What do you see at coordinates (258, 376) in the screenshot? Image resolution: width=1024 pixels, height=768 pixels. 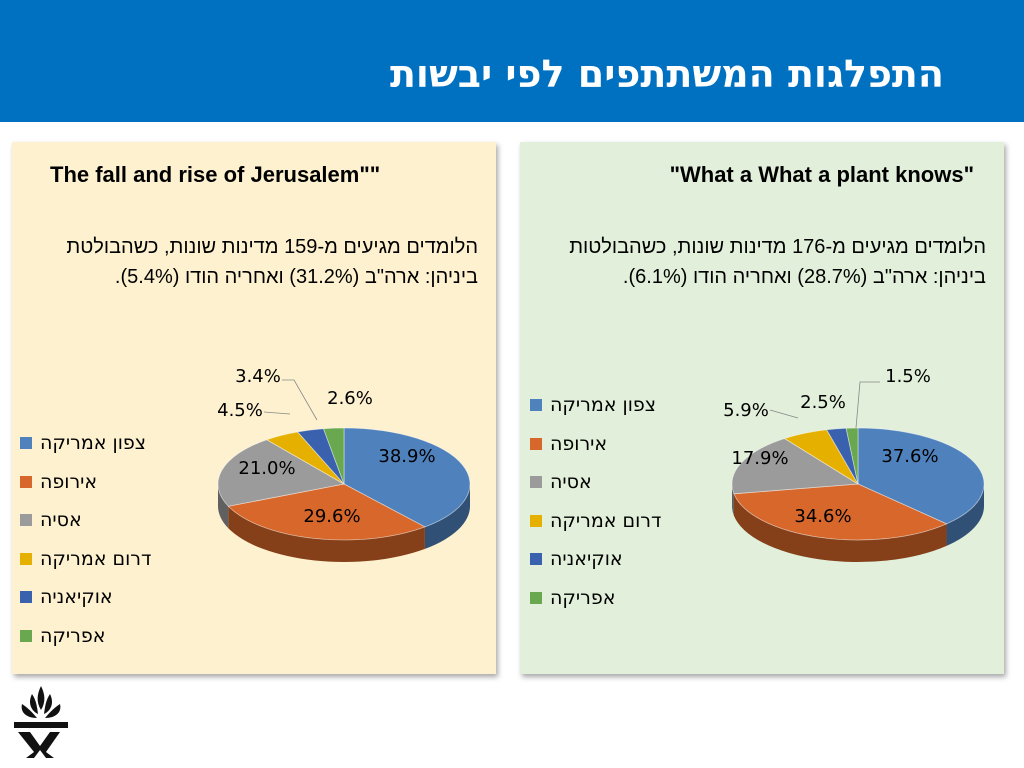 I see `data-label: 3.4%` at bounding box center [258, 376].